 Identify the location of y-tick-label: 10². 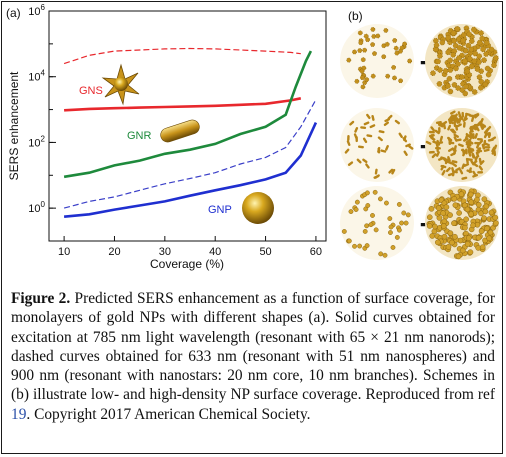
(36, 141).